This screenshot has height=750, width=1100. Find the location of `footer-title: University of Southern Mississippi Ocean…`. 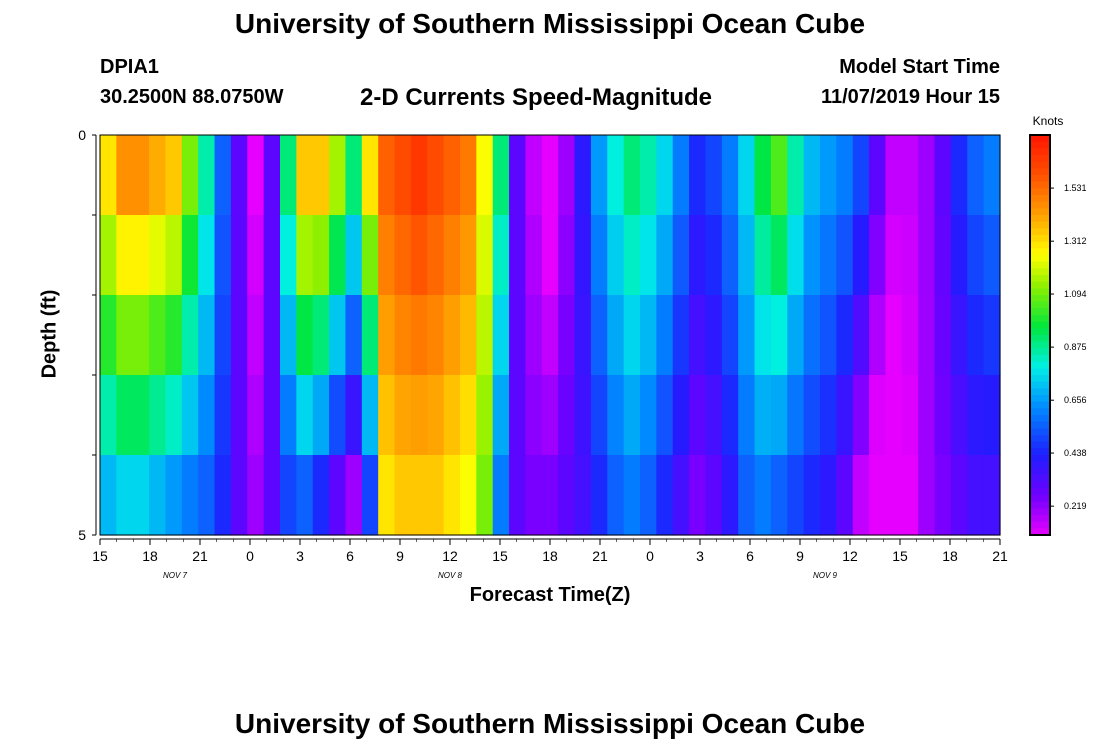

footer-title: University of Southern Mississippi Ocean… is located at coordinates (550, 723).